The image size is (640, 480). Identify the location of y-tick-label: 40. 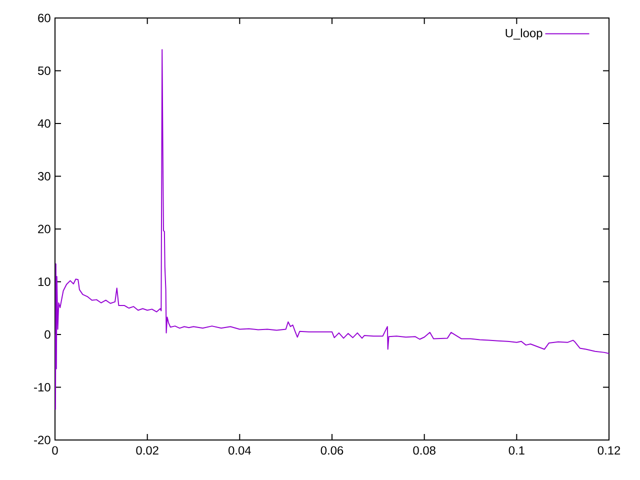
(44, 123).